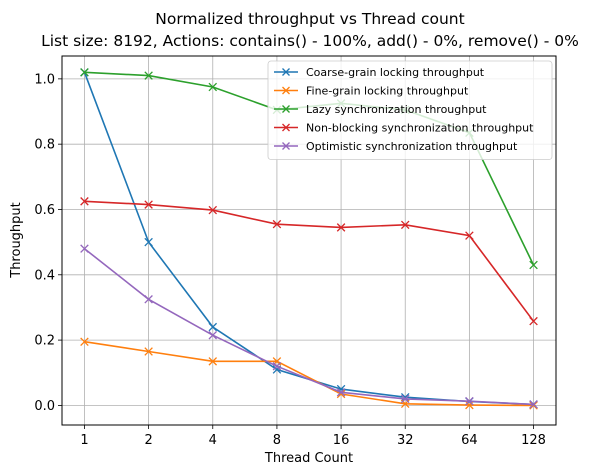  What do you see at coordinates (533, 440) in the screenshot?
I see `x-tick-label: 128` at bounding box center [533, 440].